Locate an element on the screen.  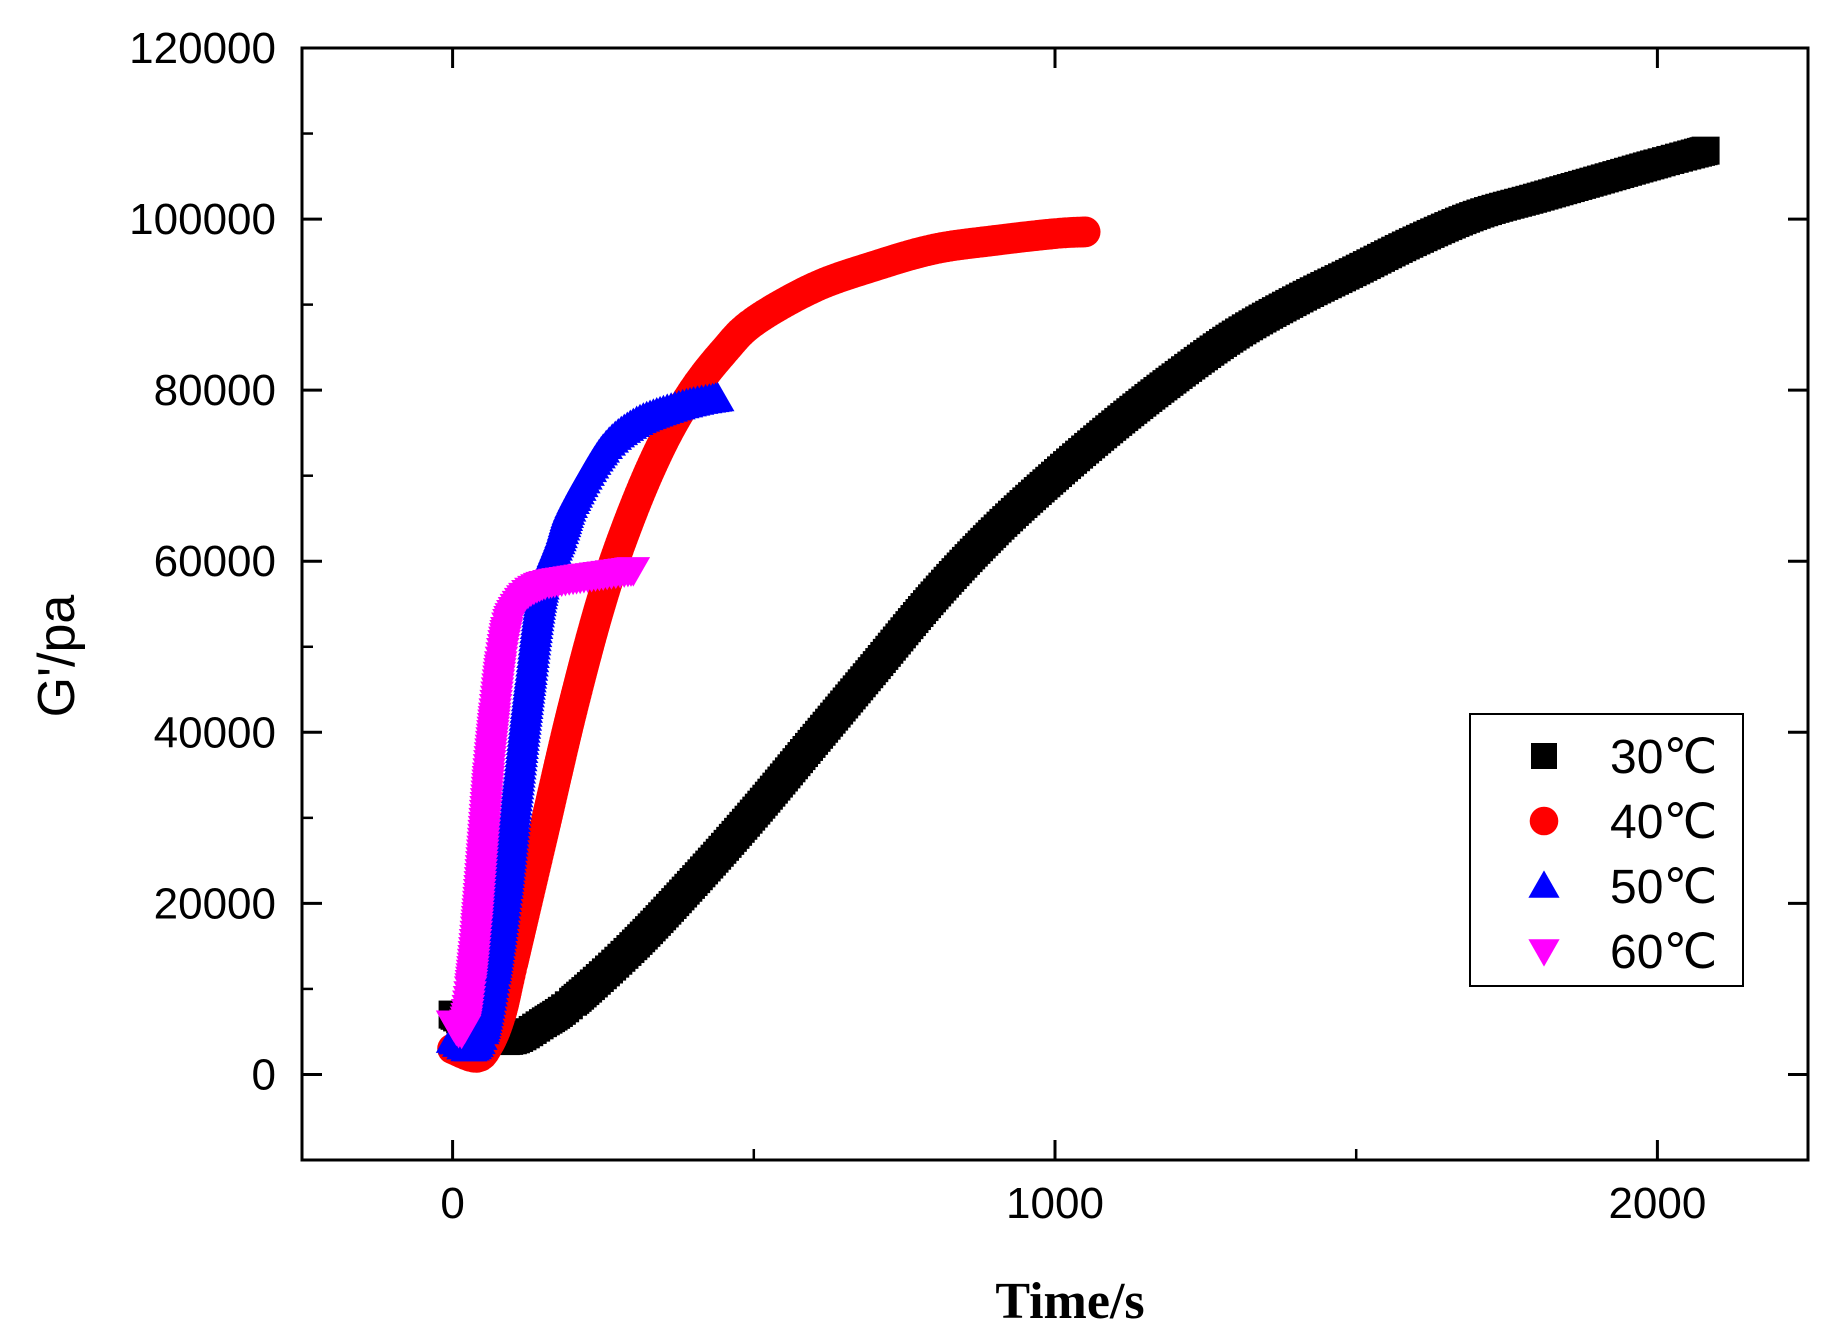
legend-item: 50℃ is located at coordinates (1622, 887).